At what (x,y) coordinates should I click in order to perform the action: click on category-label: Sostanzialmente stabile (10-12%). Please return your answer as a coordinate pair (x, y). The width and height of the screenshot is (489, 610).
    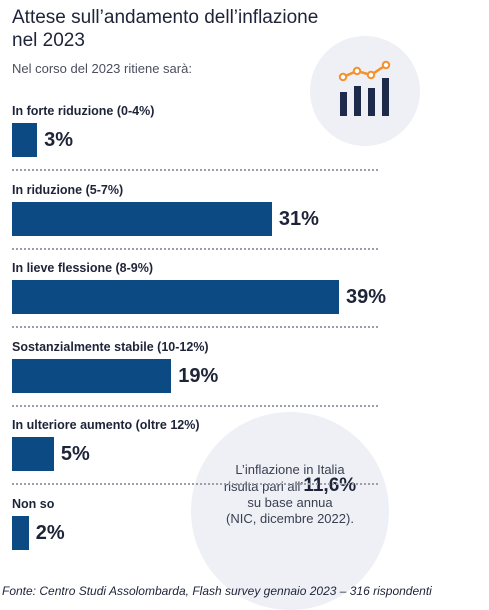
    Looking at the image, I should click on (110, 346).